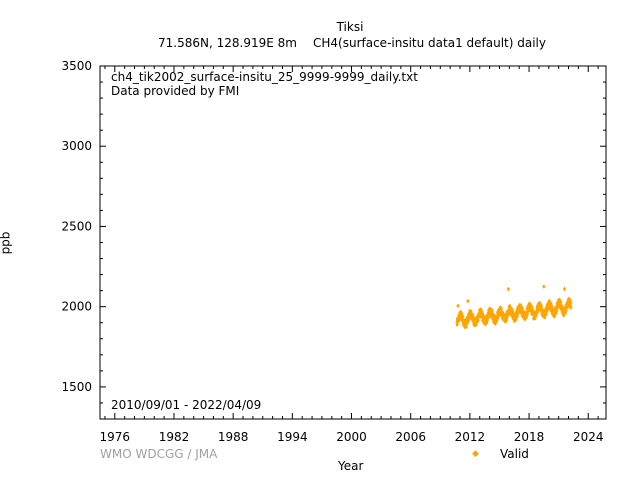 The height and width of the screenshot is (480, 640). Describe the element at coordinates (159, 454) in the screenshot. I see `wdcgg-watermark: WMO WDCGG / JMA` at that location.